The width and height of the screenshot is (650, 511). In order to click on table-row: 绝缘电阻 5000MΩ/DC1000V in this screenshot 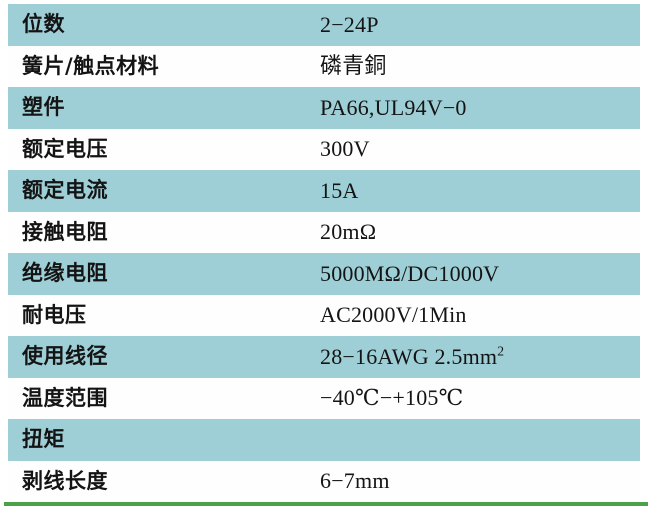, I will do `click(325, 274)`.